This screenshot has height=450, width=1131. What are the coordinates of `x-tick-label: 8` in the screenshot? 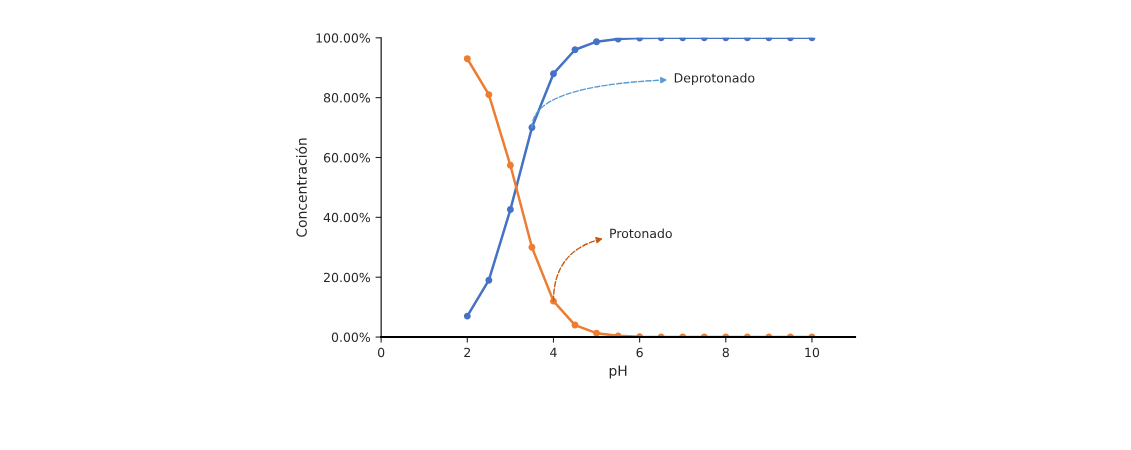 It's located at (725, 352).